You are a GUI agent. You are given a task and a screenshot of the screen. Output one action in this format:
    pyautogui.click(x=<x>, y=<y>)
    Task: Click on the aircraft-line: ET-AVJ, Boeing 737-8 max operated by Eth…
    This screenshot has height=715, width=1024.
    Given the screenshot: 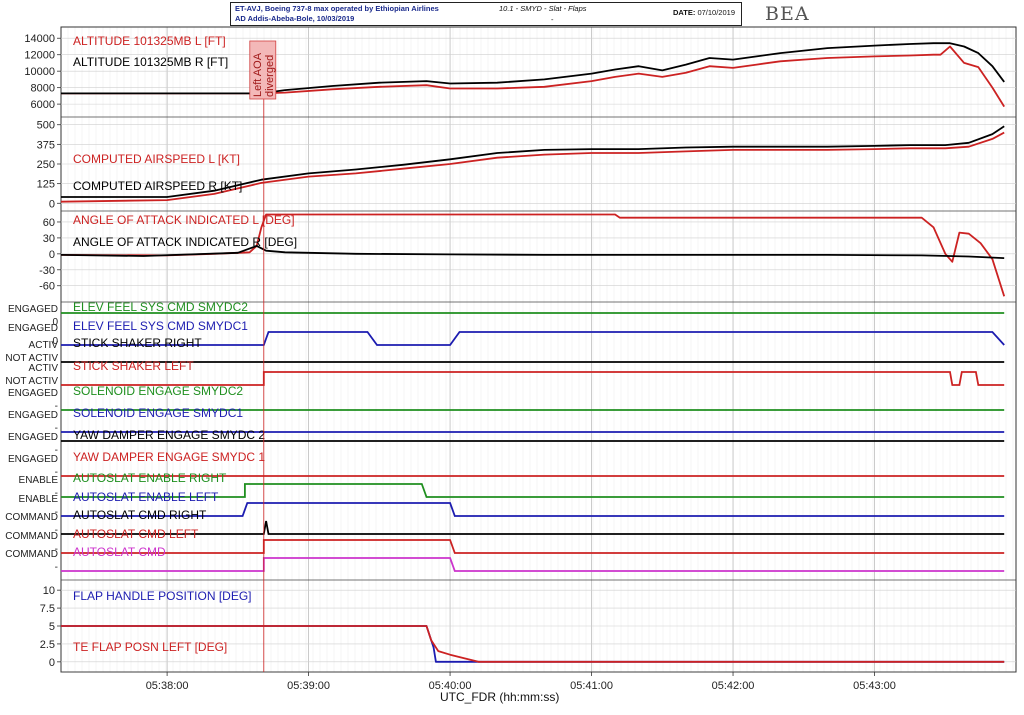 What is the action you would take?
    pyautogui.click(x=337, y=8)
    